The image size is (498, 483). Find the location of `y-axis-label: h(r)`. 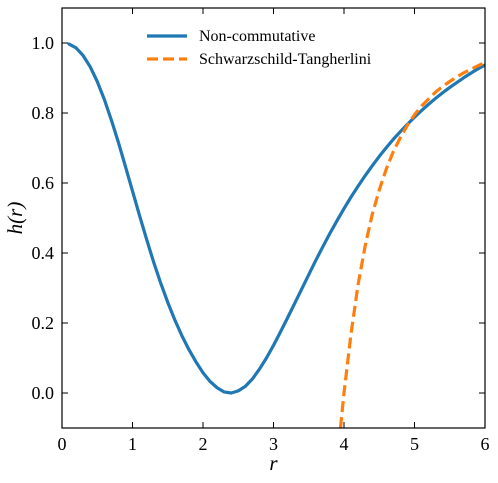

y-axis-label: h(r) is located at coordinates (15, 218).